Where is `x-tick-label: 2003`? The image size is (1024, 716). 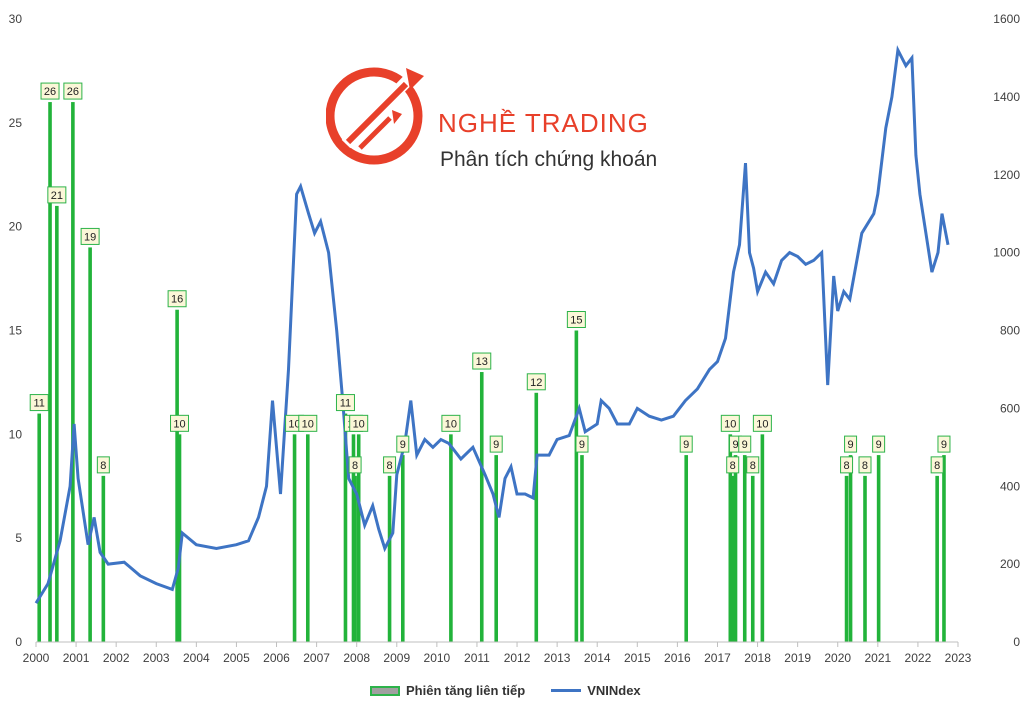 x-tick-label: 2003 is located at coordinates (156, 658).